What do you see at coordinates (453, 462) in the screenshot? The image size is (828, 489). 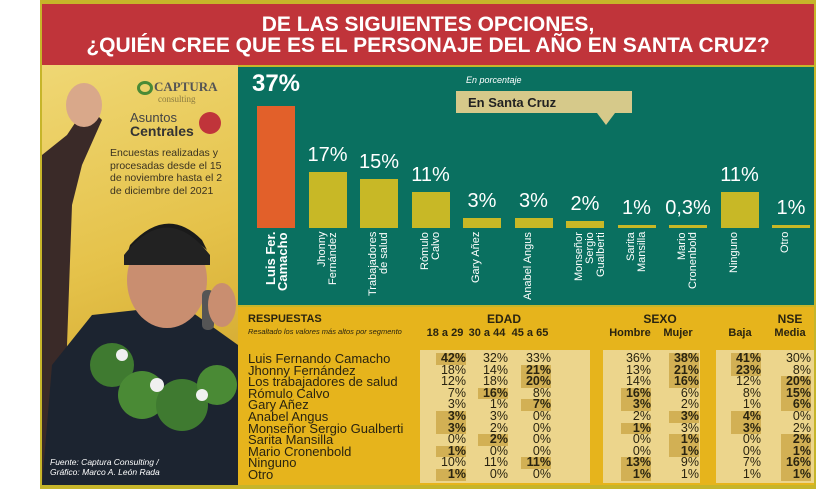 I see `table-cell: 10%` at bounding box center [453, 462].